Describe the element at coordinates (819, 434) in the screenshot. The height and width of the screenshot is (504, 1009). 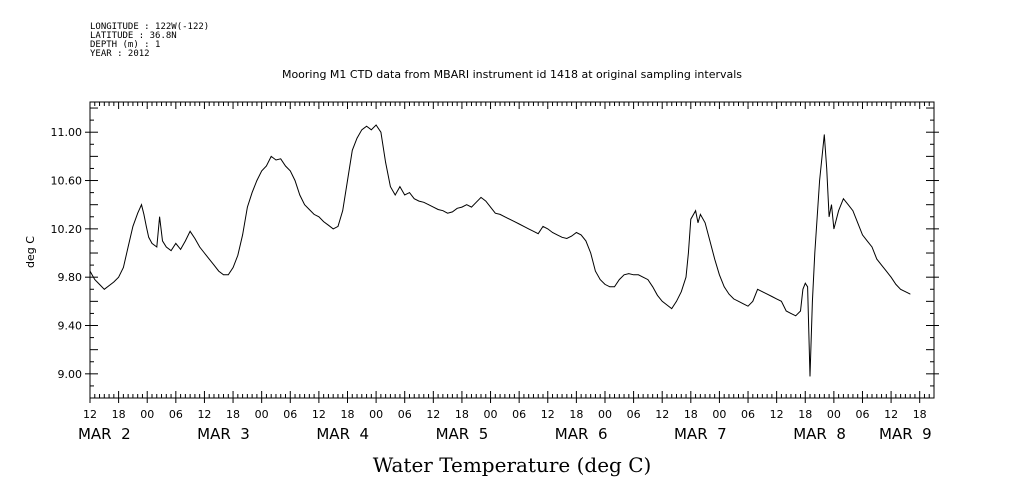
I see `x-day-label: MAR 8` at that location.